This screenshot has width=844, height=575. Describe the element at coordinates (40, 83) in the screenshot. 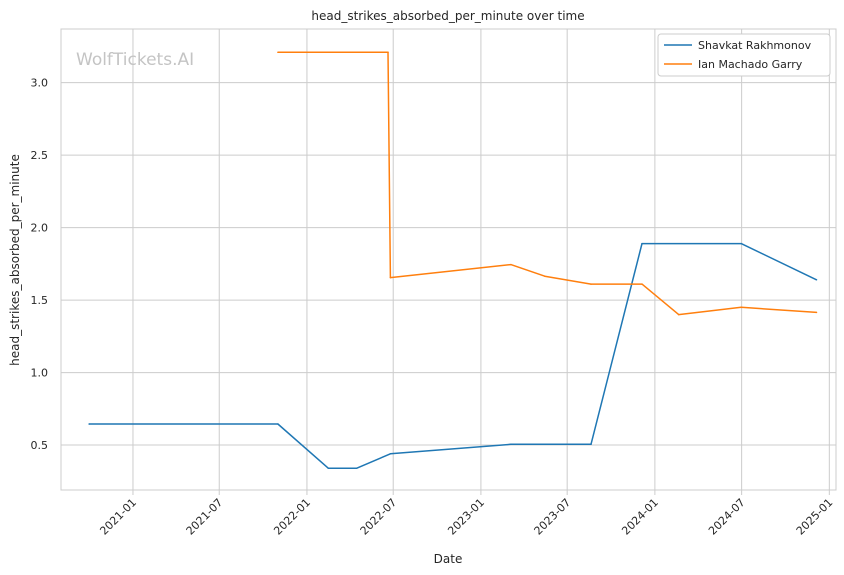

I see `y-tick-label: 3.0` at that location.